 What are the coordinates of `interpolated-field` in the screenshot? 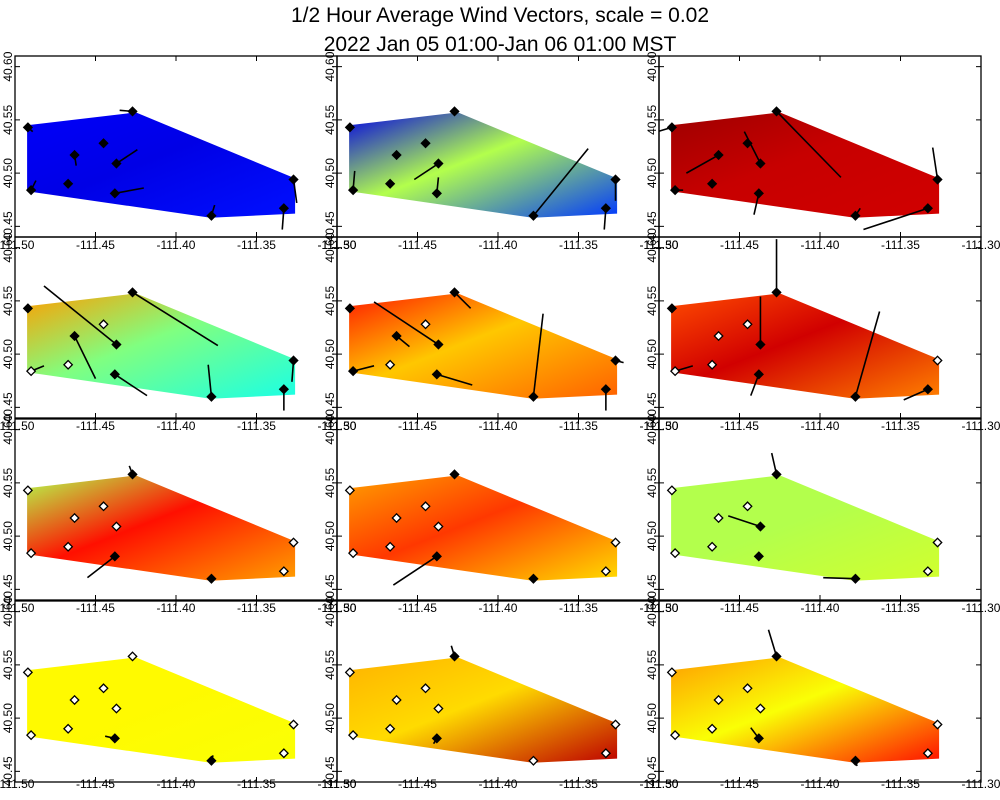 It's located at (161, 710).